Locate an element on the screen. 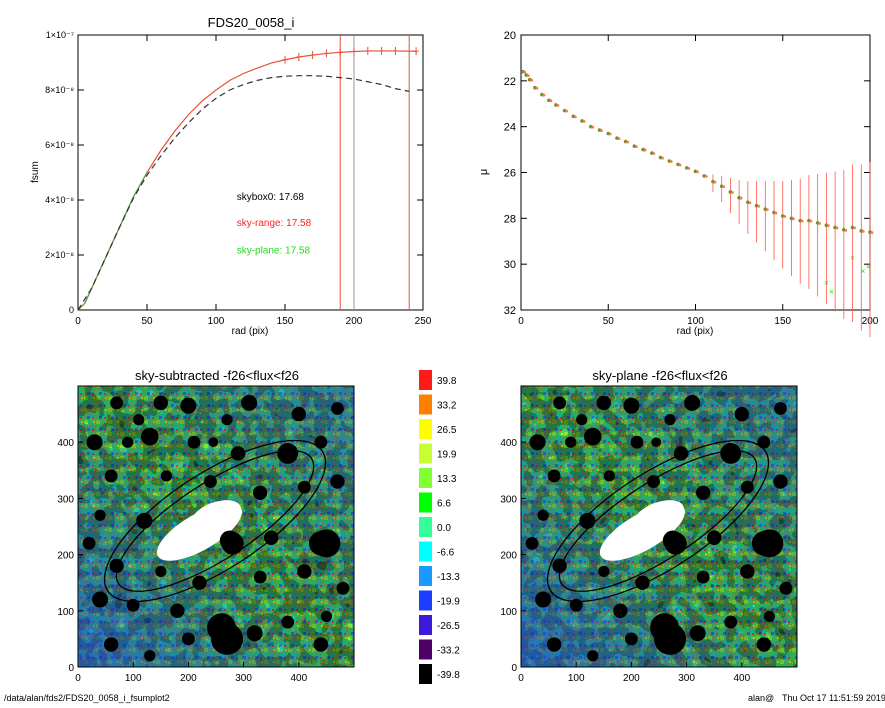 The width and height of the screenshot is (885, 708). y-tick-label: 100 is located at coordinates (65, 612).